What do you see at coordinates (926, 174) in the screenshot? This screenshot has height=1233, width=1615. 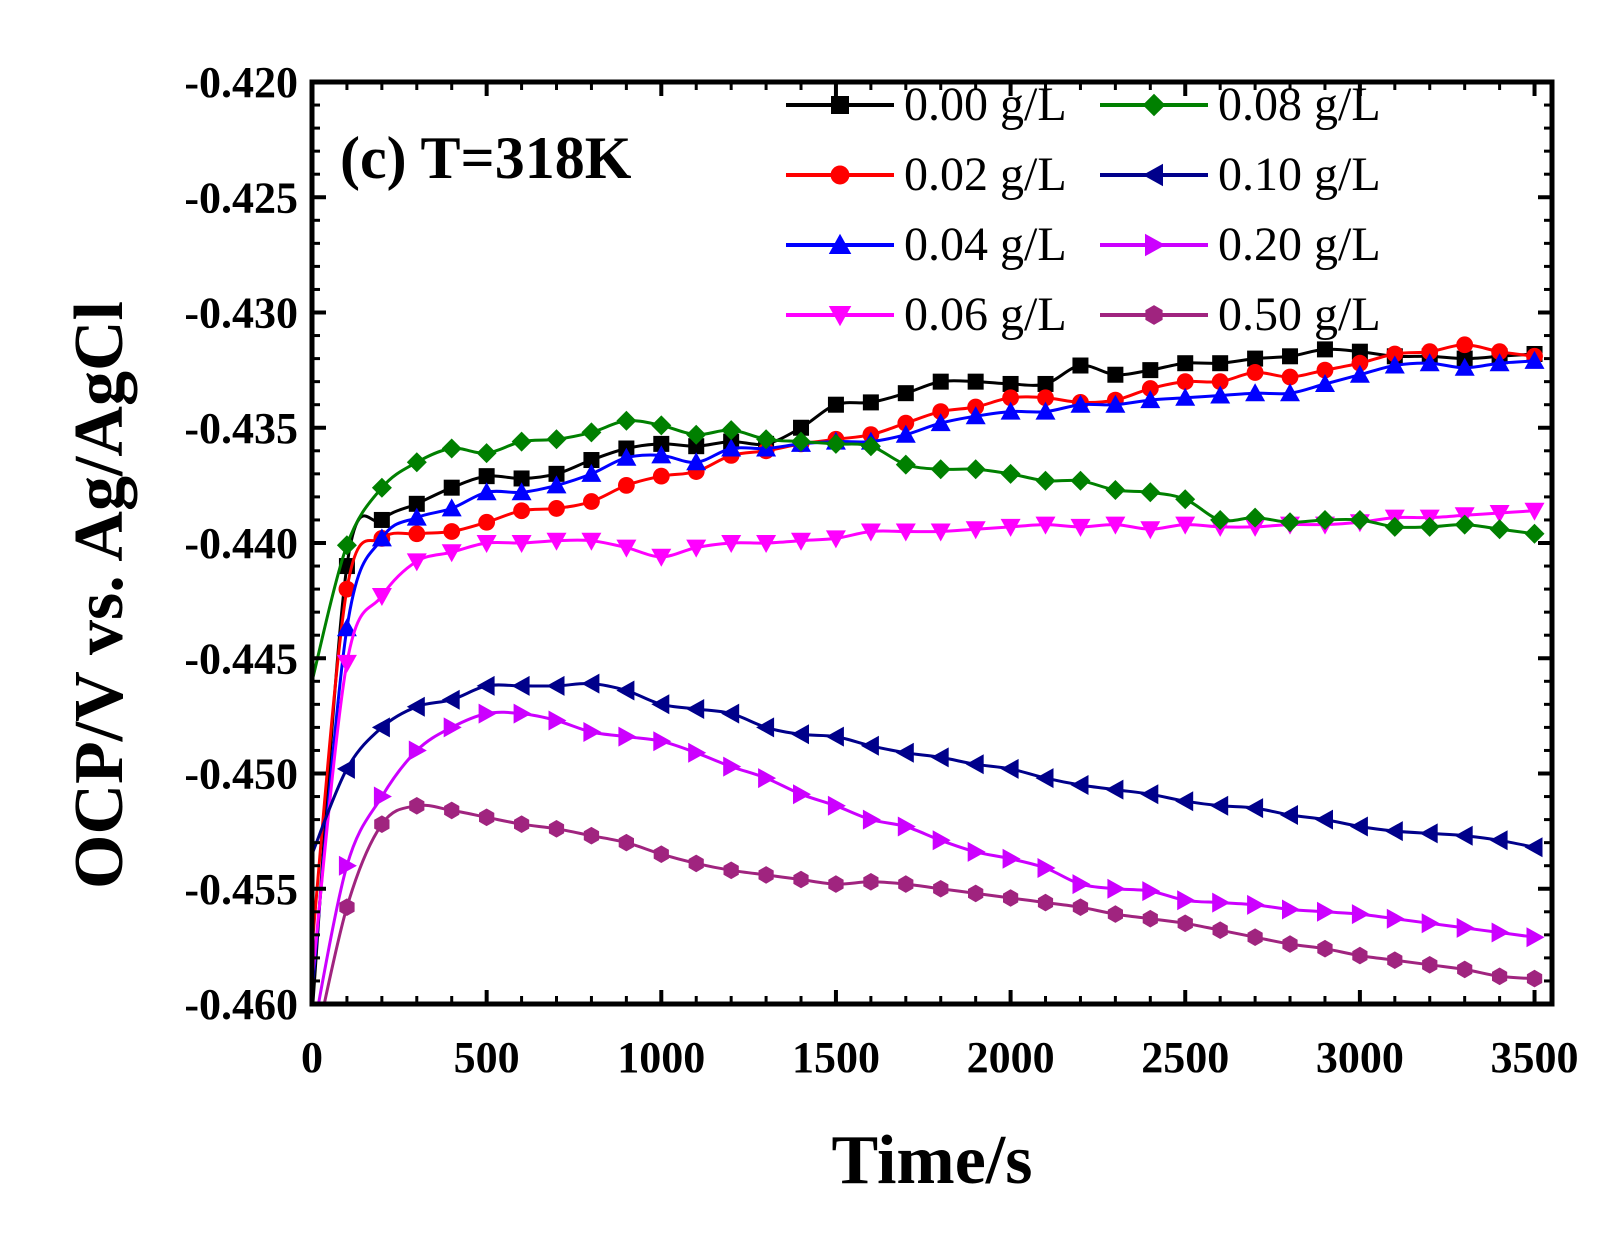 I see `legend-item: 0.02 g/L` at bounding box center [926, 174].